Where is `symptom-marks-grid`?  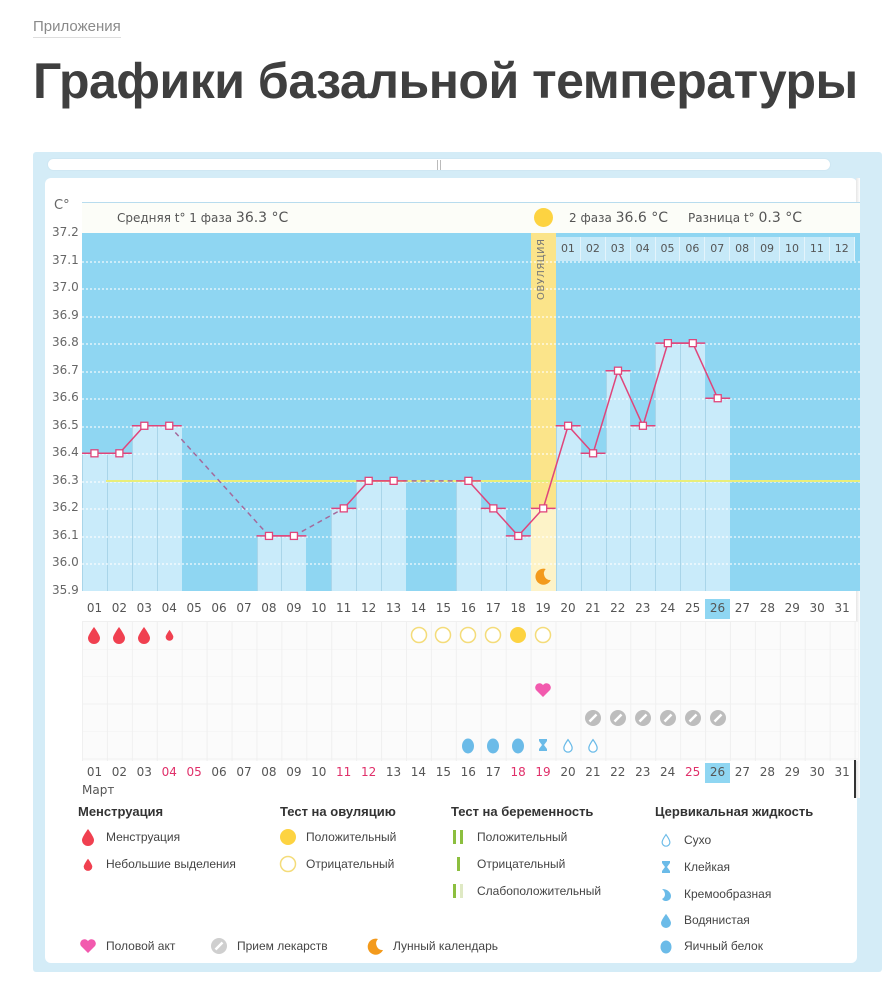
symptom-marks-grid is located at coordinates (470, 691).